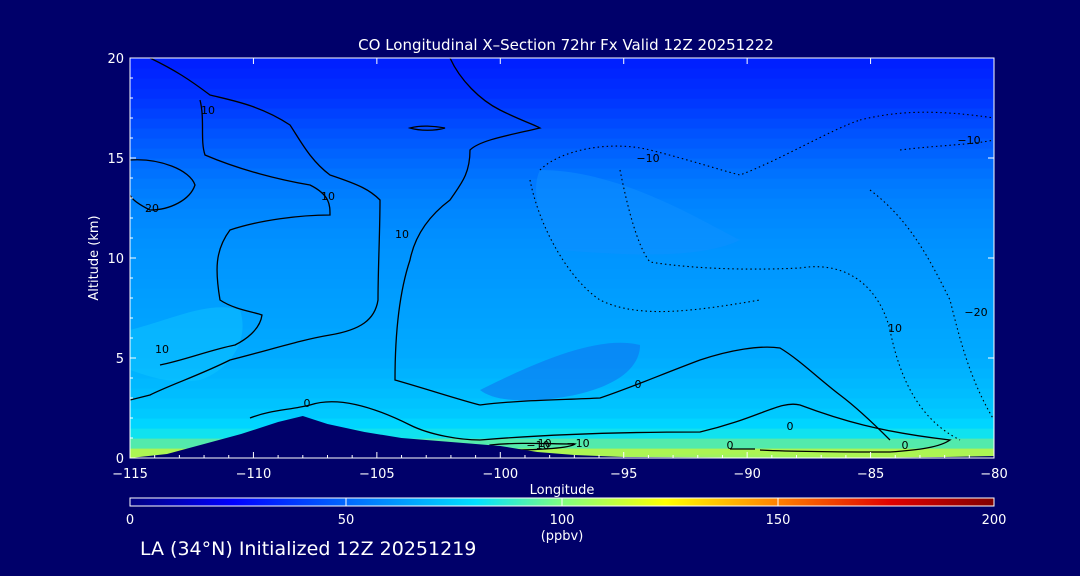 The width and height of the screenshot is (1080, 576). I want to click on colorbar-tick-label: 100, so click(562, 520).